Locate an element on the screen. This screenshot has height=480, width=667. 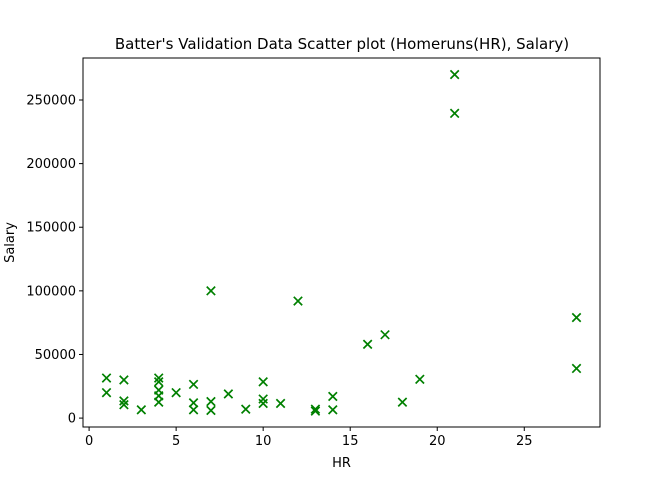
x-axis: 0 5 10 15 20 25 is located at coordinates (309, 438).